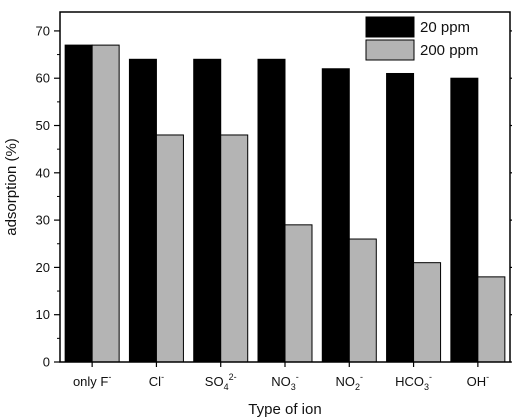 Image resolution: width=512 pixels, height=420 pixels. Describe the element at coordinates (43, 30) in the screenshot. I see `y-tick-label: 70` at that location.